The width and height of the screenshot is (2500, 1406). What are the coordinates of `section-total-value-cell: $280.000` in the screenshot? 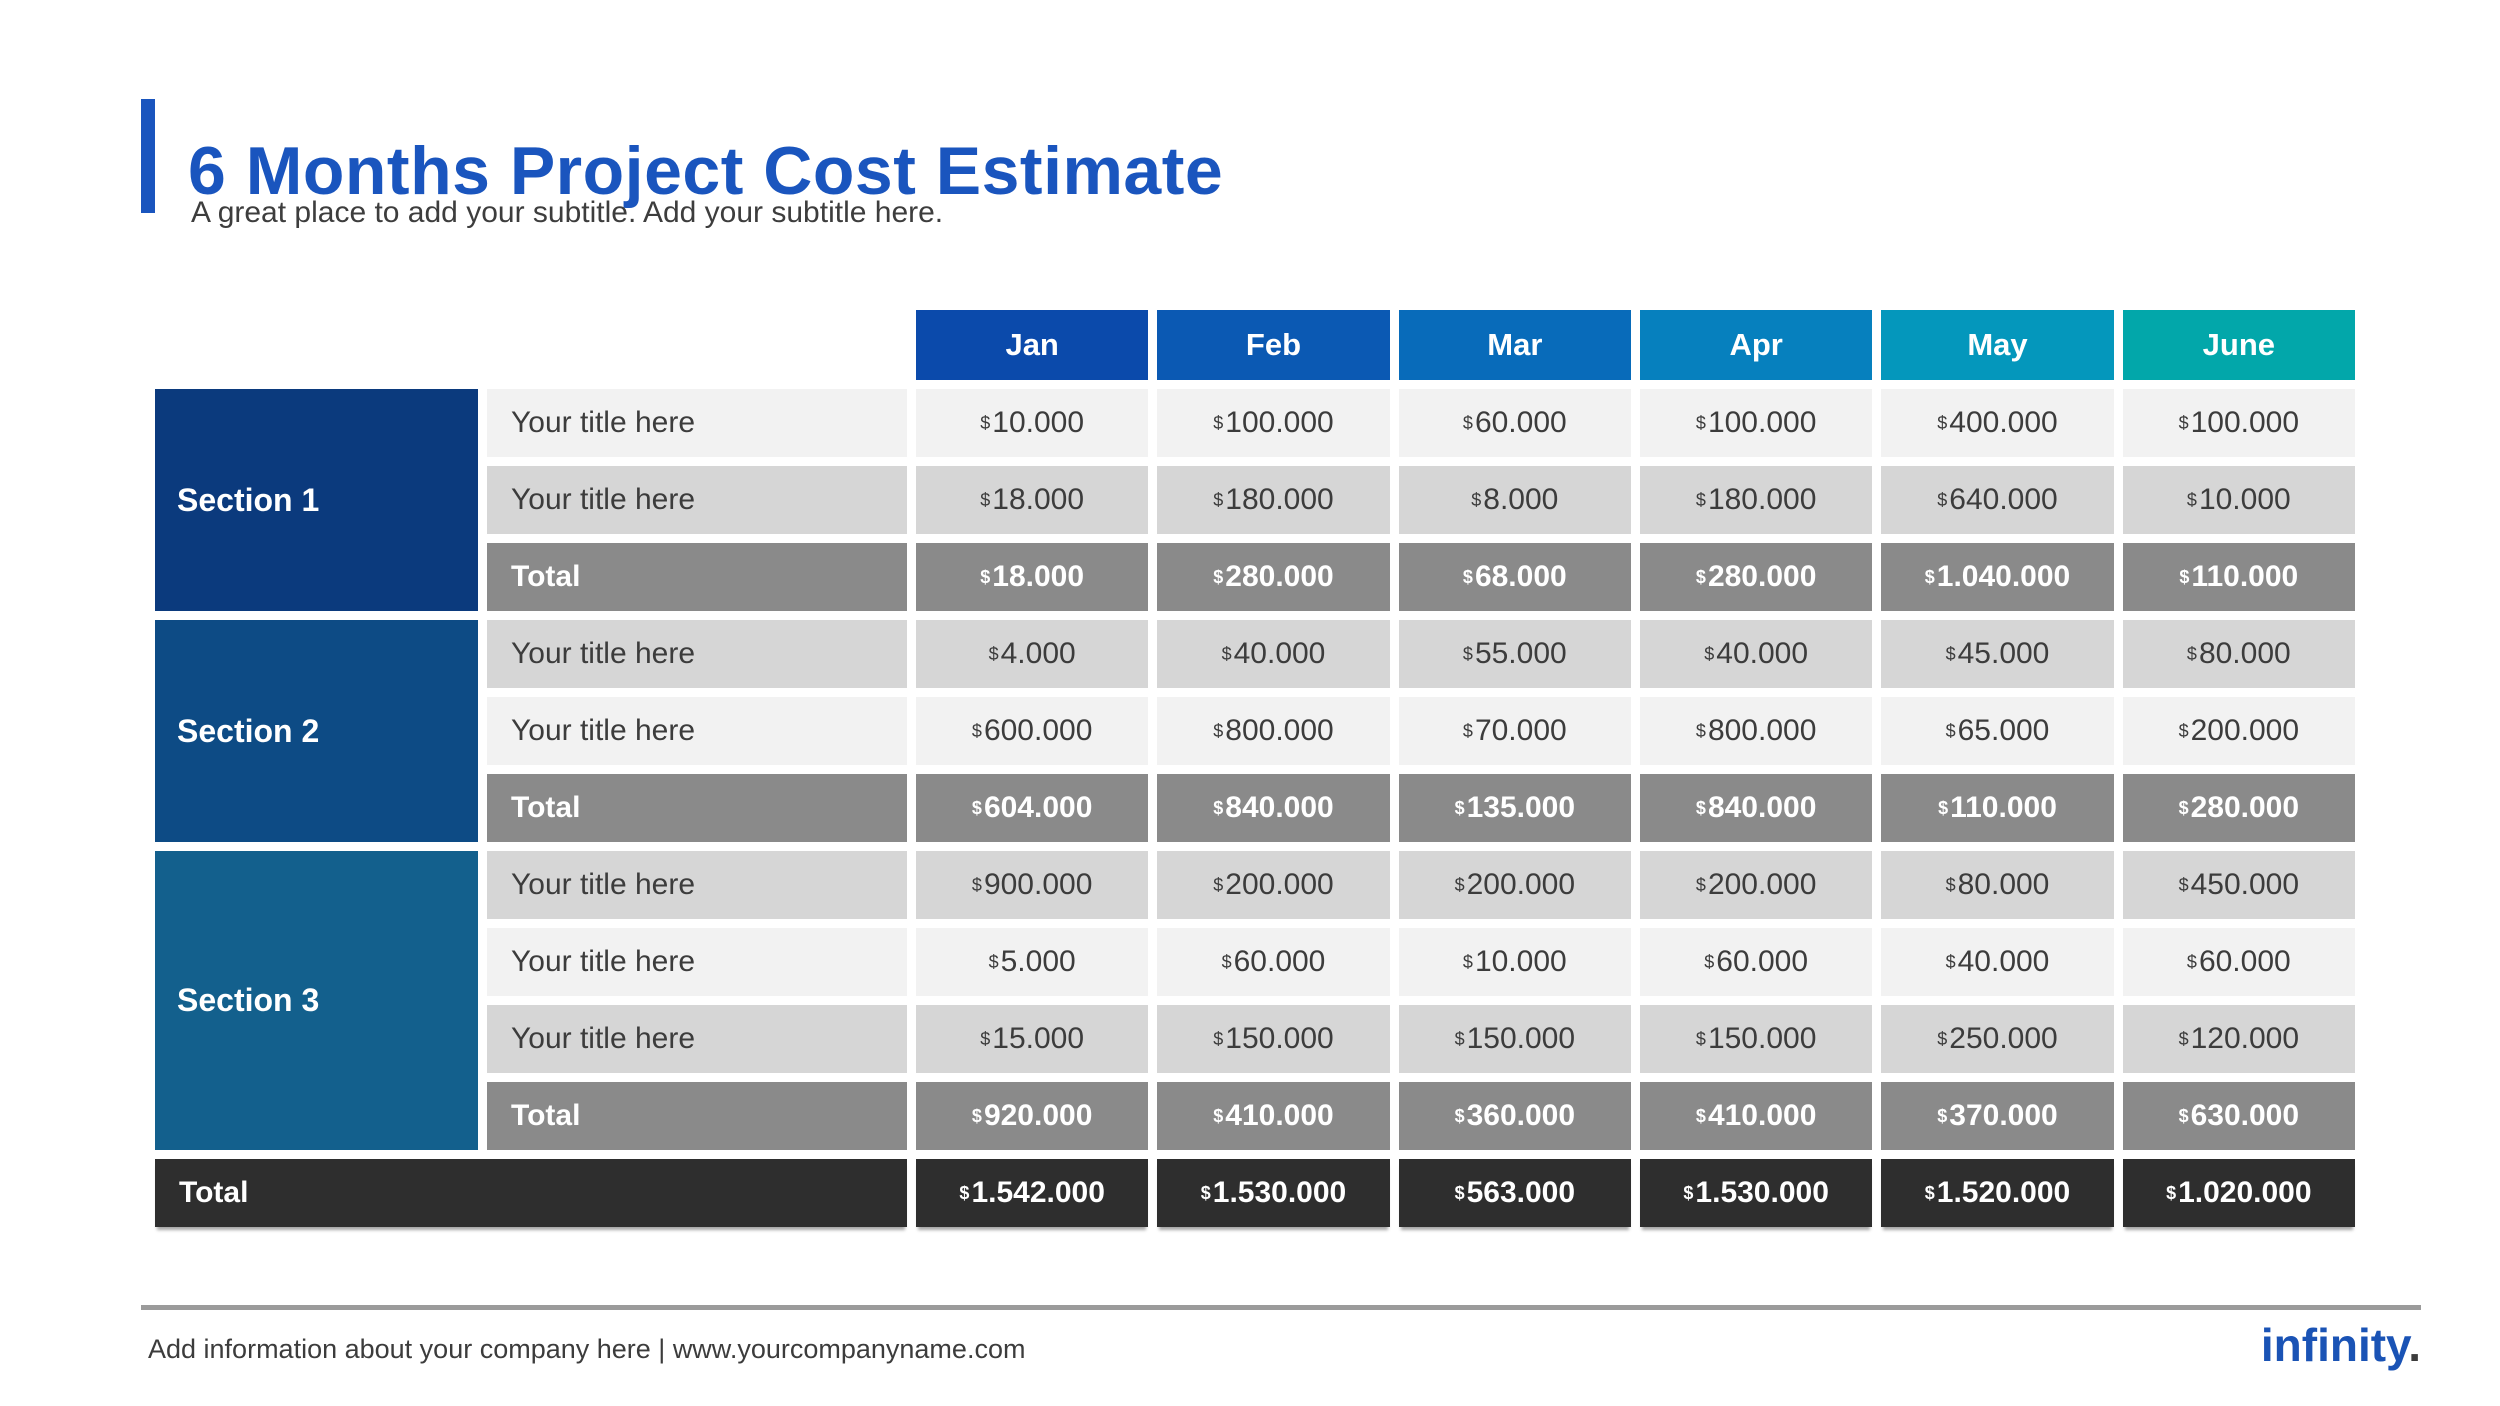 It's located at (2238, 808).